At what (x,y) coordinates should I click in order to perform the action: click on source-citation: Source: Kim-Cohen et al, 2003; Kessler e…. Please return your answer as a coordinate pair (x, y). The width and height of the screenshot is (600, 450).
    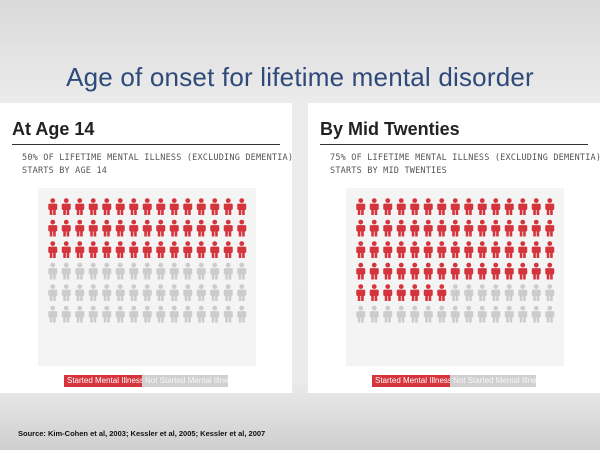
    Looking at the image, I should click on (142, 433).